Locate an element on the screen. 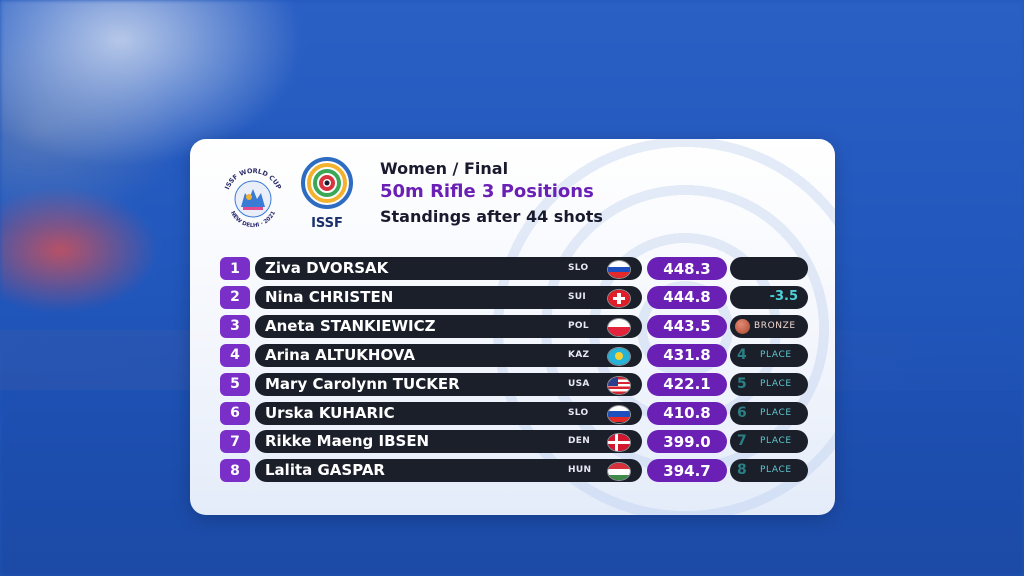 The width and height of the screenshot is (1024, 576). athlete-bar: Rikke Maeng IBSEN DEN is located at coordinates (448, 442).